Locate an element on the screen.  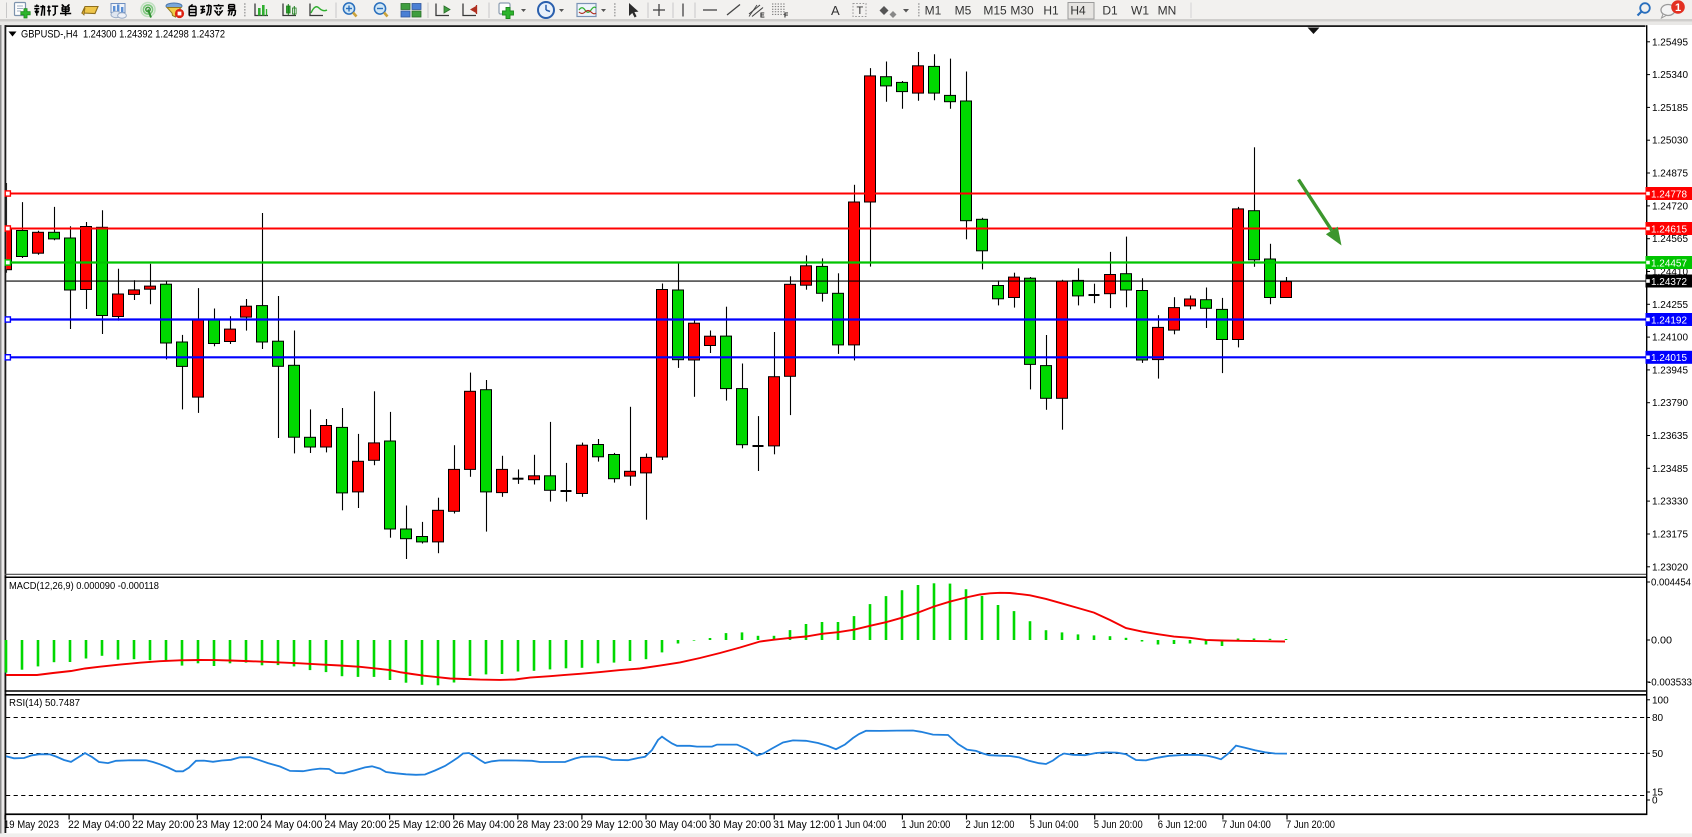
svg-text: 1.23020 is located at coordinates (1670, 567).